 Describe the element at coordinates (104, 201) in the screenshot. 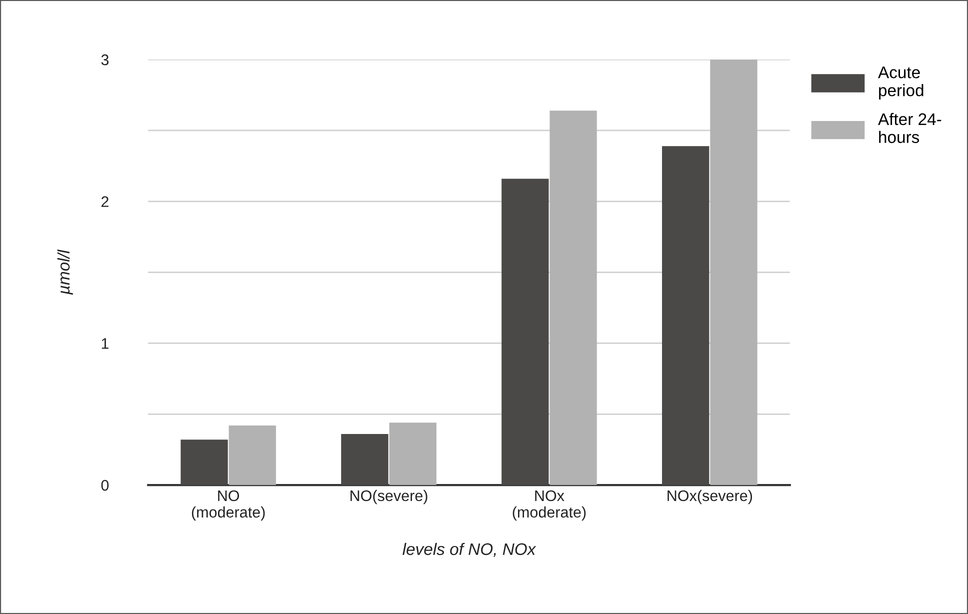

I see `y-tick-label: 2` at that location.